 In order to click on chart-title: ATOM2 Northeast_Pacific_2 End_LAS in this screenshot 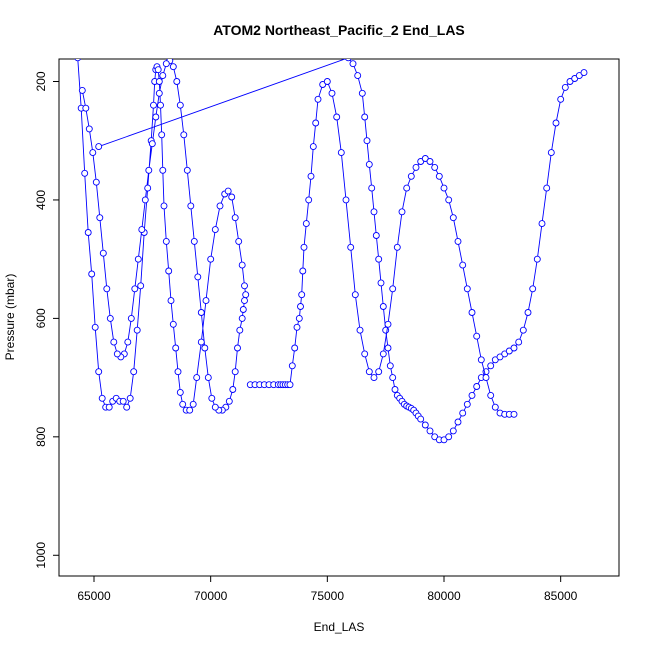, I will do `click(339, 30)`.